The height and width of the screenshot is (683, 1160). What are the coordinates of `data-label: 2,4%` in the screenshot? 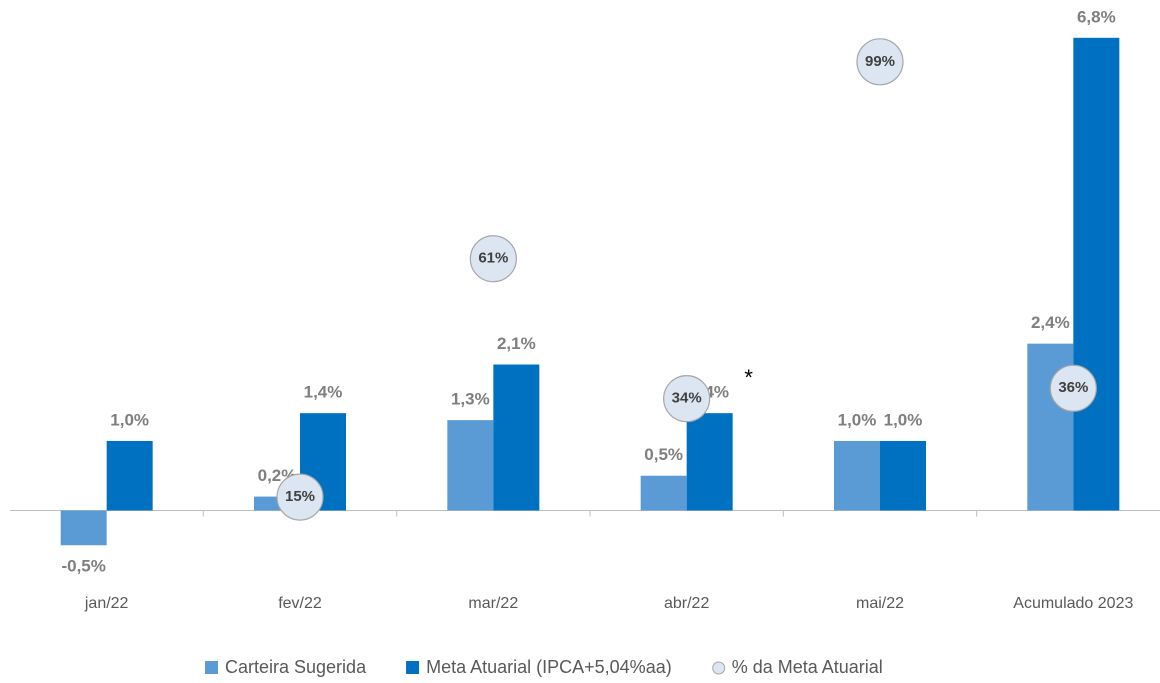 It's located at (1050, 322).